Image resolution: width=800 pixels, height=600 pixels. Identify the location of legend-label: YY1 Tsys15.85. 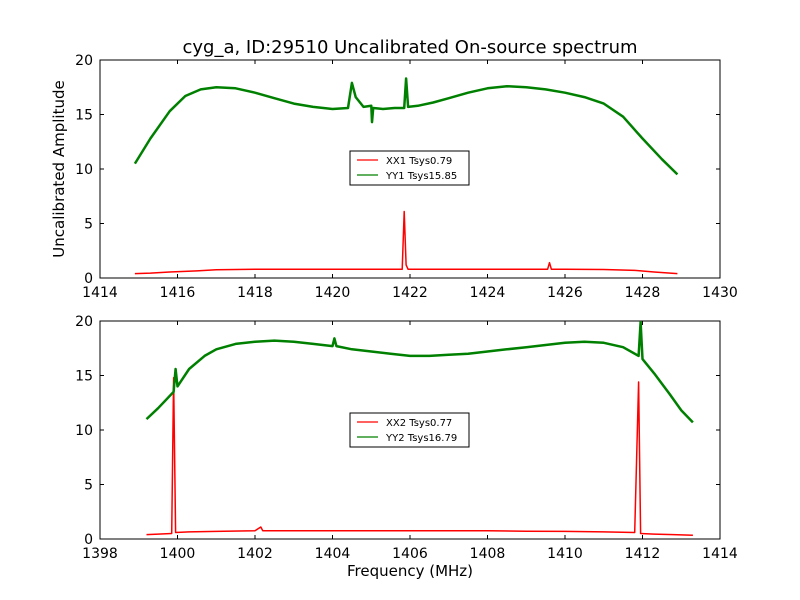
(421, 176).